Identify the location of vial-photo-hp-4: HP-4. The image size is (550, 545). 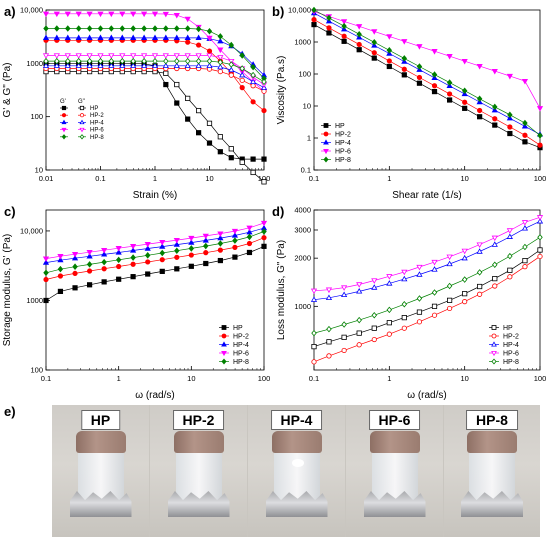
(296, 471).